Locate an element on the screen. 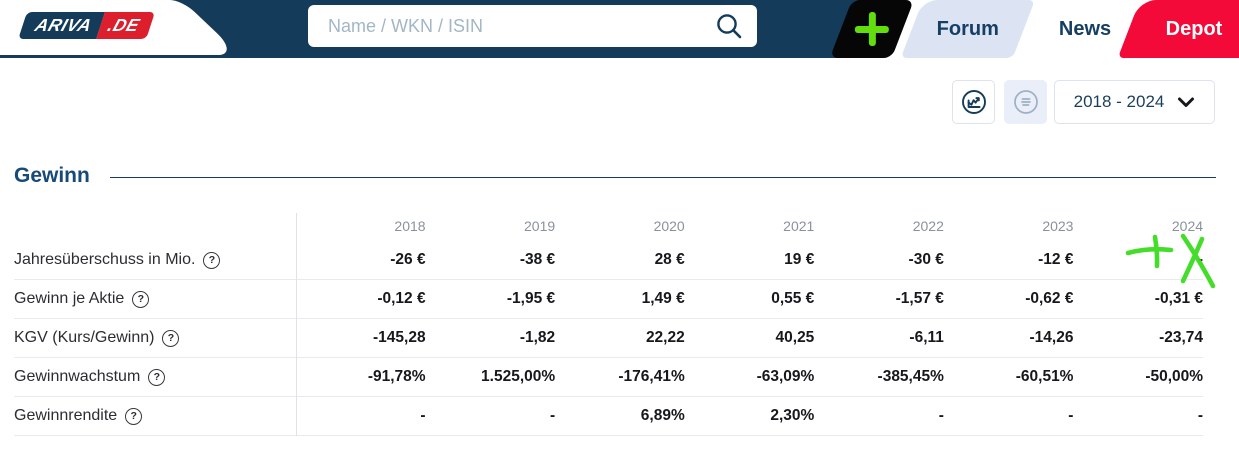  chevron-down-icon is located at coordinates (1186, 102).